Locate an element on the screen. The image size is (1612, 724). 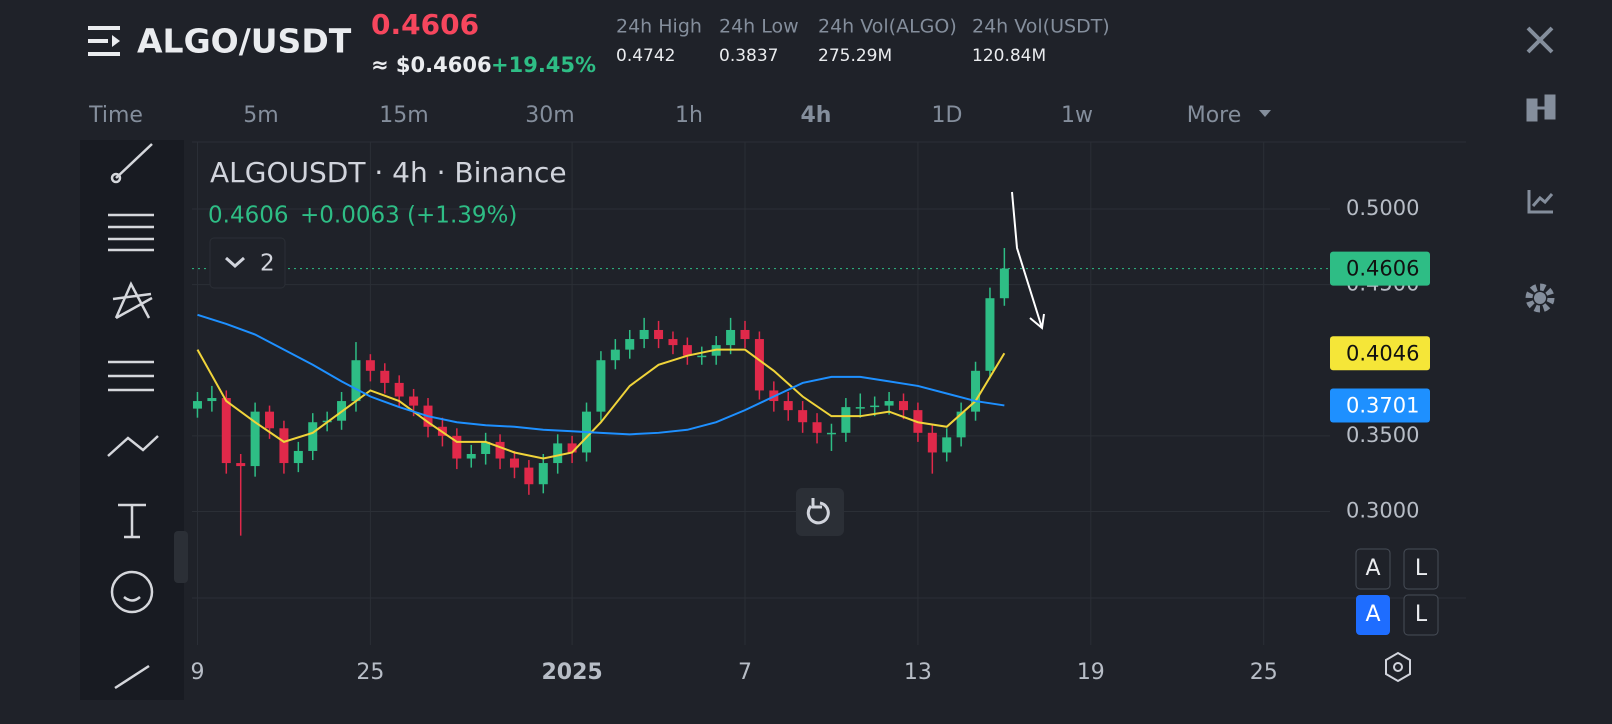
log-label-2: L is located at coordinates (1421, 614).